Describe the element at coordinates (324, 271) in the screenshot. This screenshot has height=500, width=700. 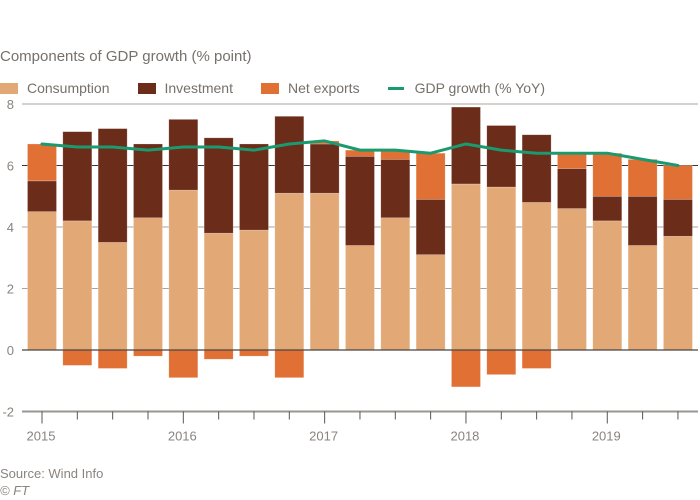
I see `bar-consumption-2017Q1` at that location.